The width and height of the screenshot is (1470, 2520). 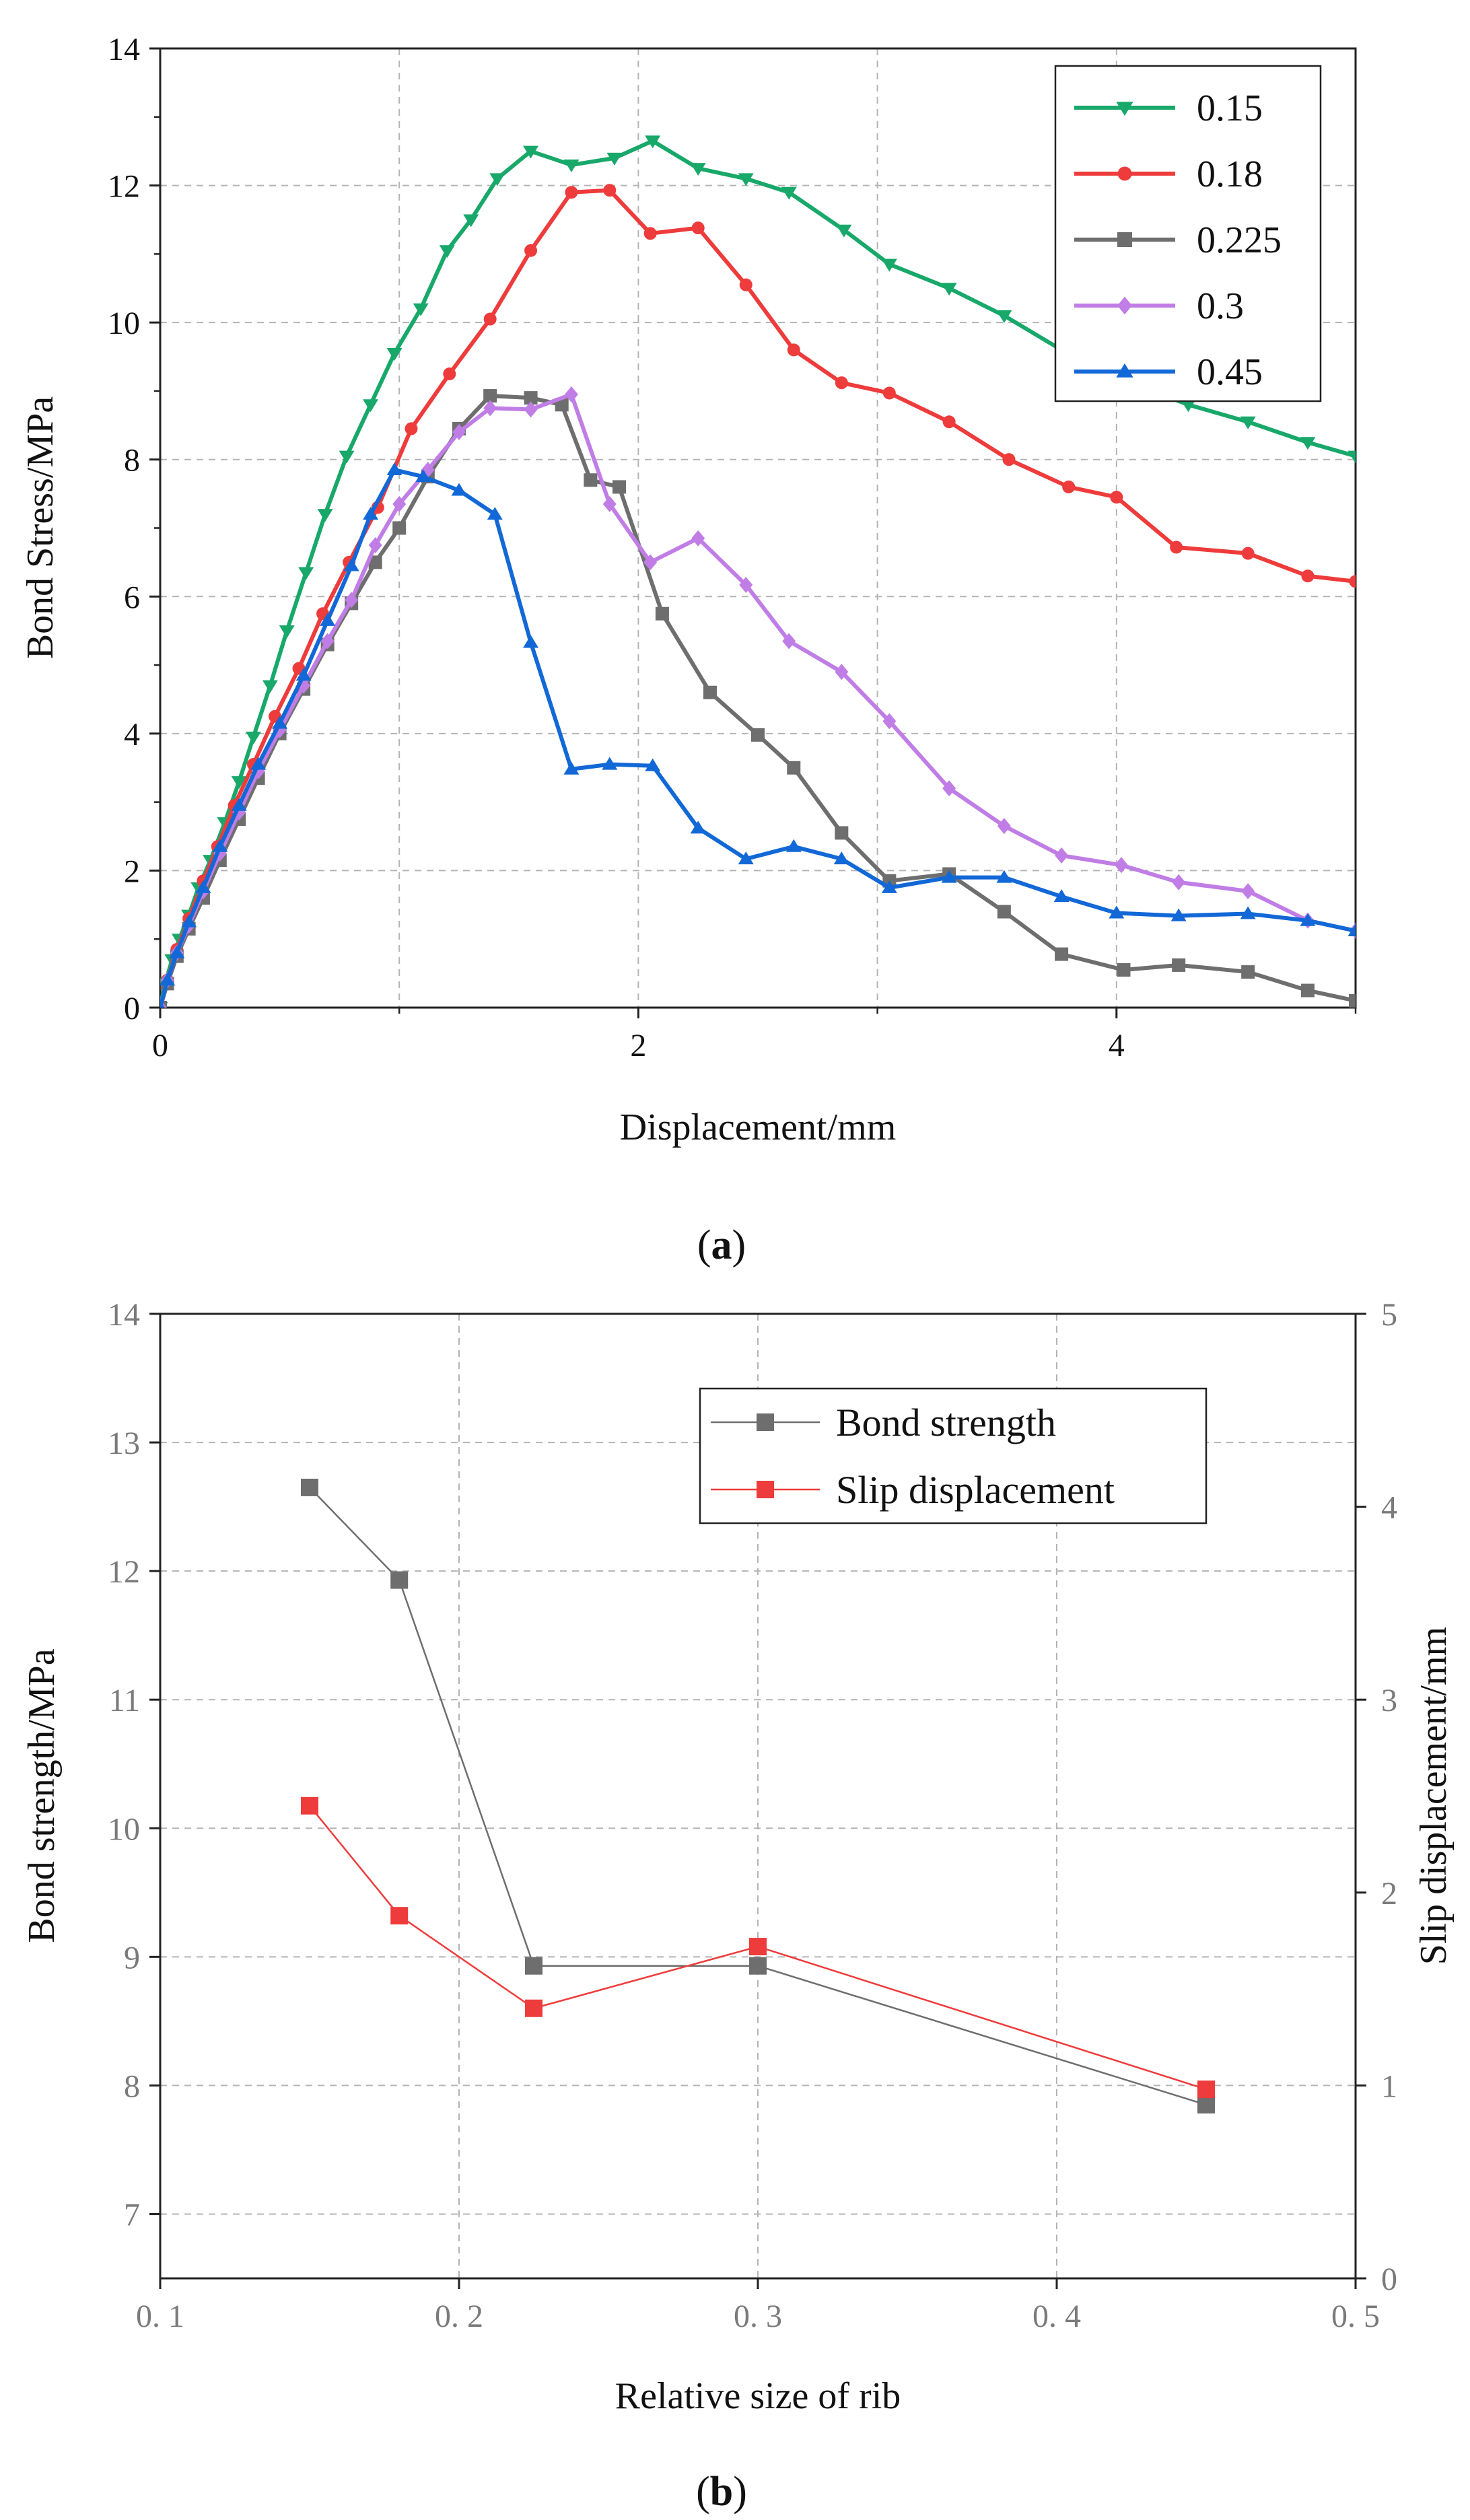 I want to click on panel-a-caption: (a), so click(x=722, y=1245).